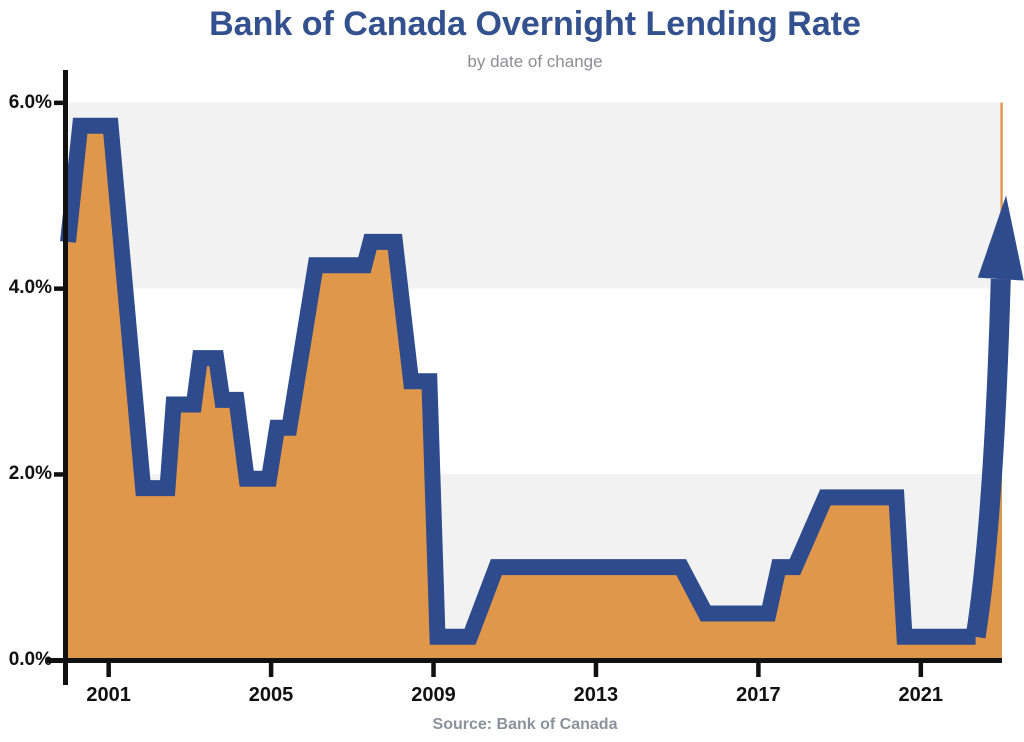 The image size is (1024, 742). Describe the element at coordinates (30, 474) in the screenshot. I see `y-tick-label: 2.0%` at that location.